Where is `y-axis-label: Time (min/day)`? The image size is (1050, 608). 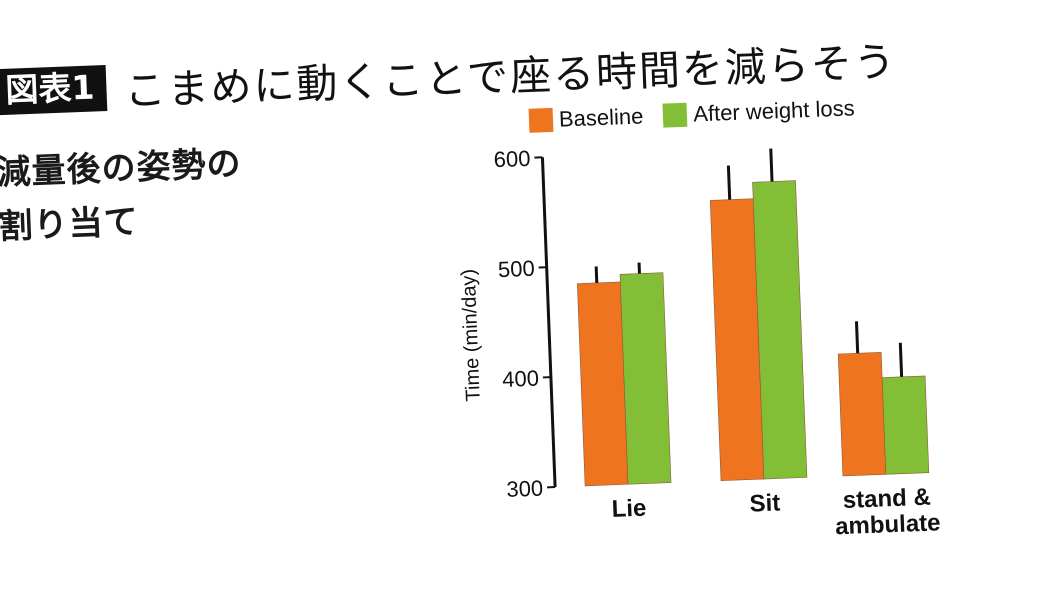
y-axis-label: Time (min/day) is located at coordinates (471, 334).